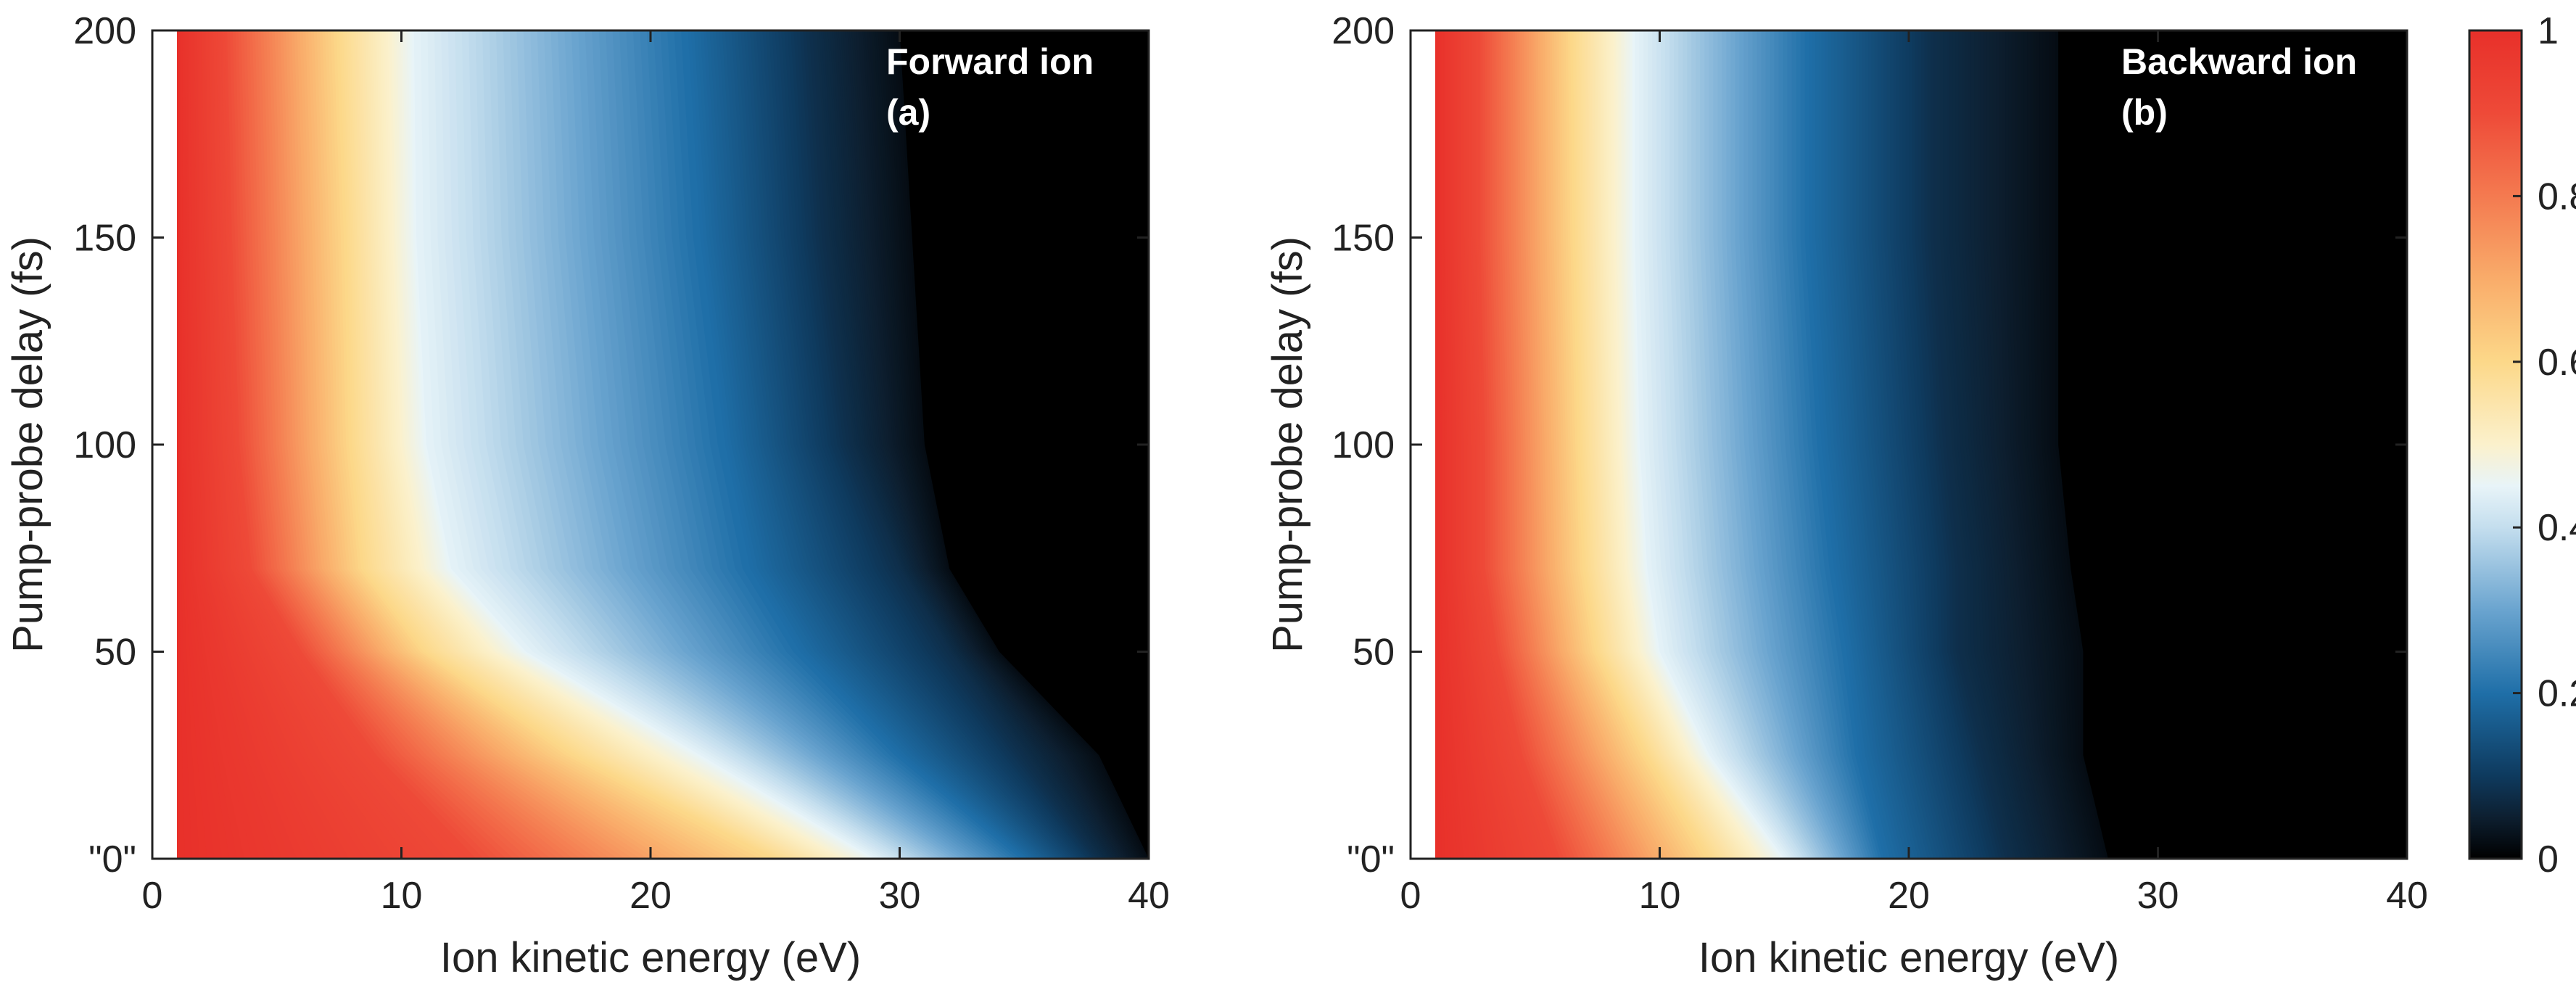 Image resolution: width=2576 pixels, height=998 pixels. Describe the element at coordinates (2144, 112) in the screenshot. I see `panel-label-b: (b)` at that location.